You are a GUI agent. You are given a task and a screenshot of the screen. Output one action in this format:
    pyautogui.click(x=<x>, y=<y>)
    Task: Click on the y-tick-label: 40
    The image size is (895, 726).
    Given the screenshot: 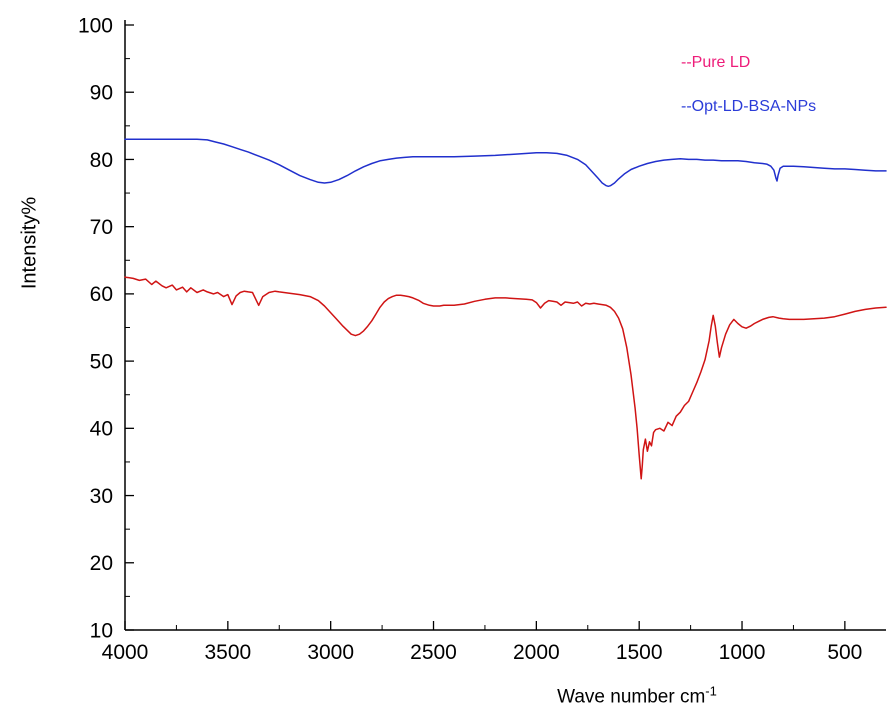 What is the action you would take?
    pyautogui.click(x=101, y=429)
    